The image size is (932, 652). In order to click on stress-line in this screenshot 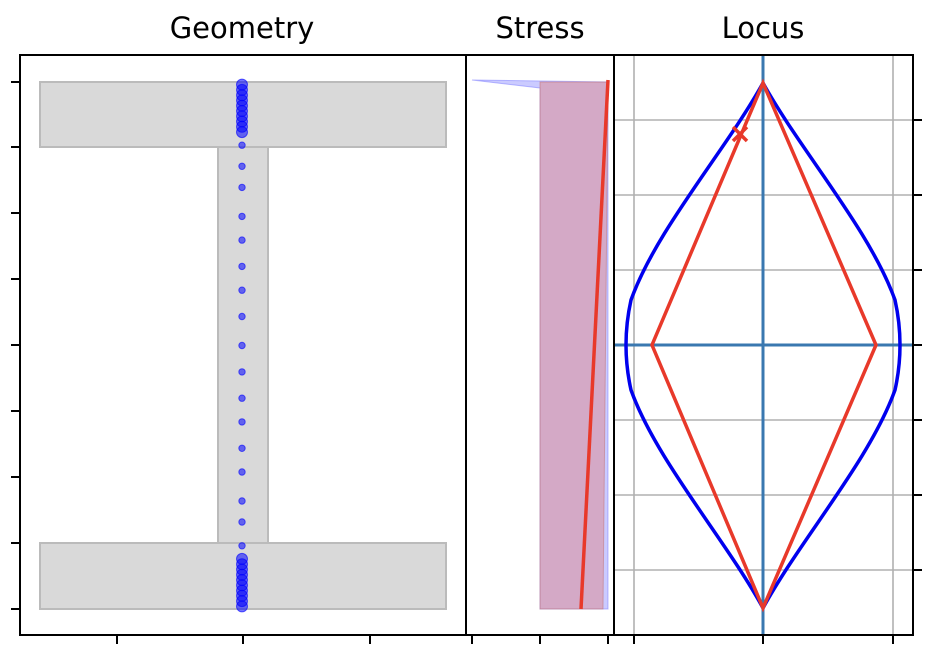, I will do `click(594, 344)`.